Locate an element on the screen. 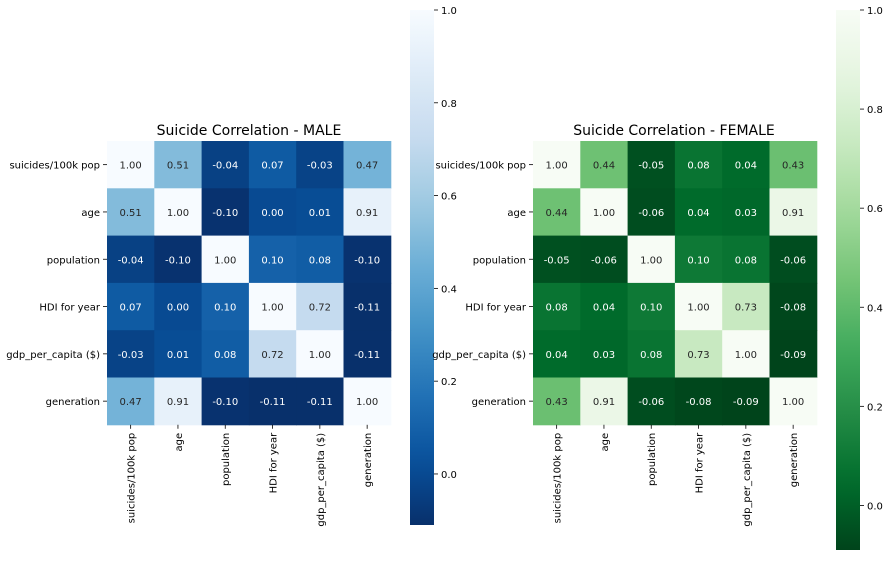 The height and width of the screenshot is (567, 893). female-cell-value-label: 0.73 is located at coordinates (746, 308).